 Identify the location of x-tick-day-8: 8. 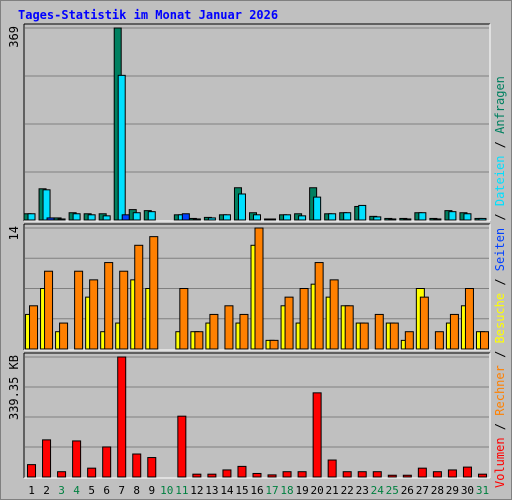
(136, 490).